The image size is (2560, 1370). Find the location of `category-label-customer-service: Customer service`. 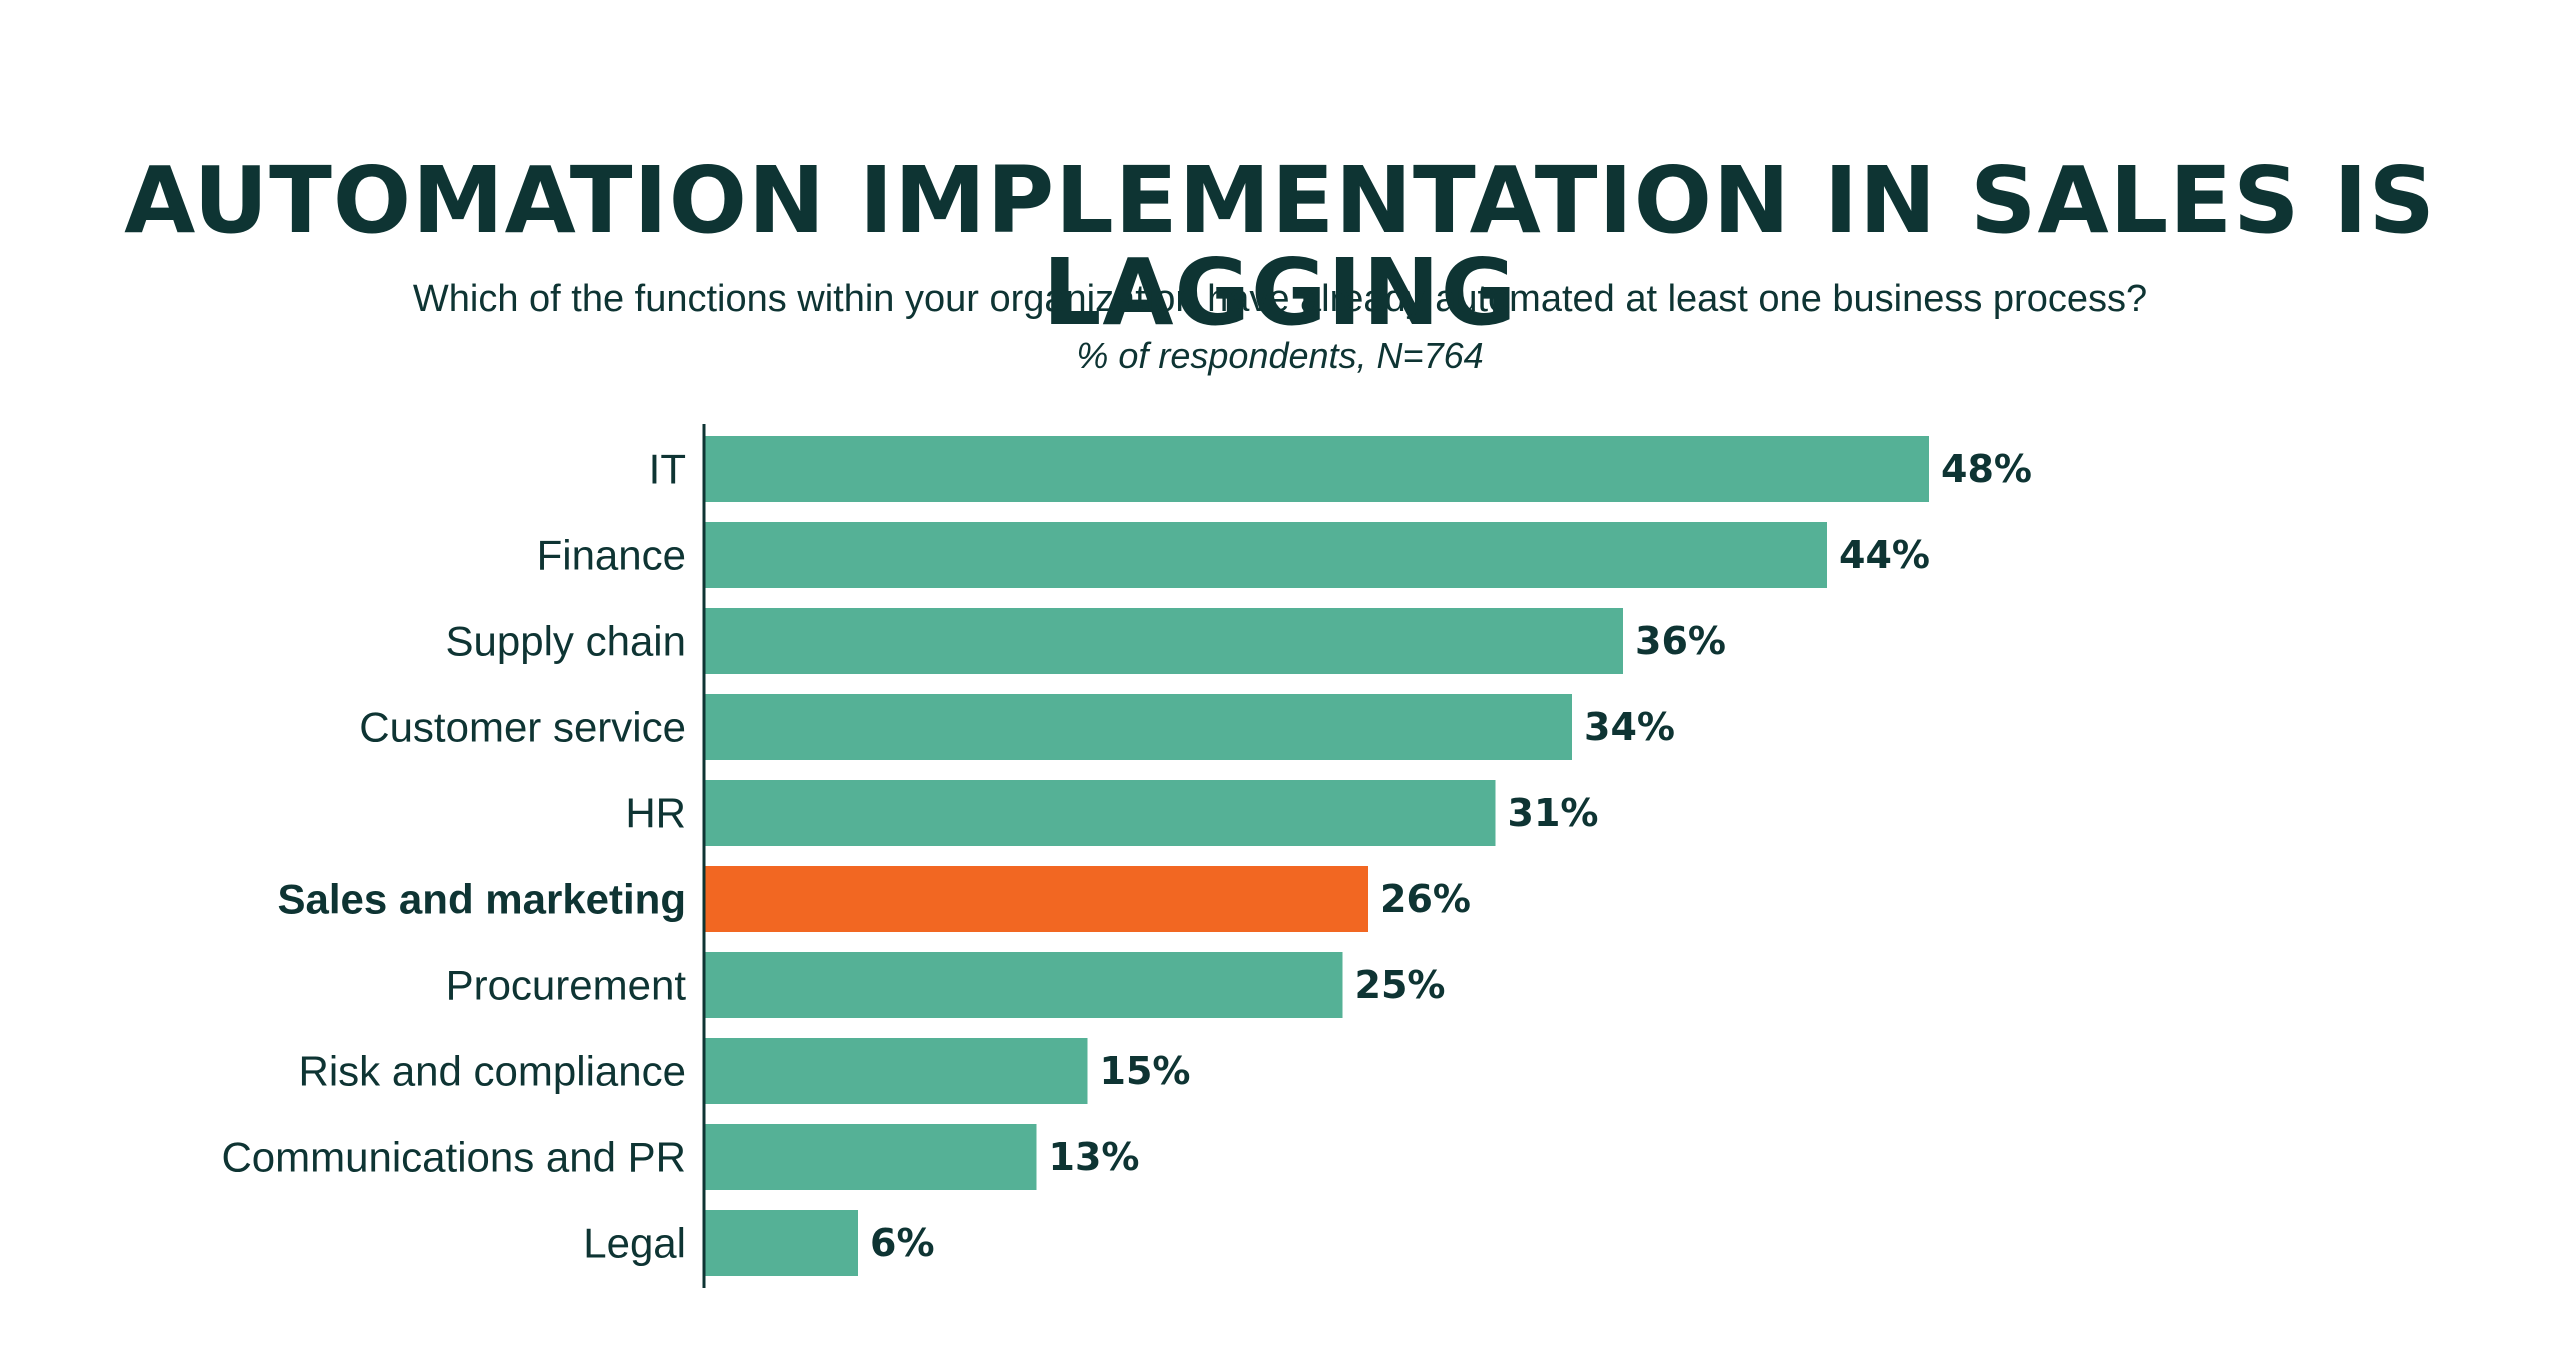

category-label-customer-service: Customer service is located at coordinates (522, 727).